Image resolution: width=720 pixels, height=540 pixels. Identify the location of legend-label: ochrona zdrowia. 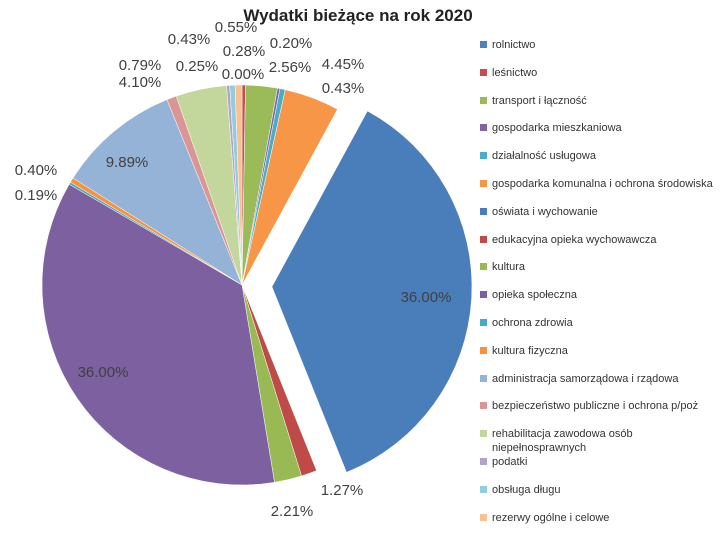
(532, 323).